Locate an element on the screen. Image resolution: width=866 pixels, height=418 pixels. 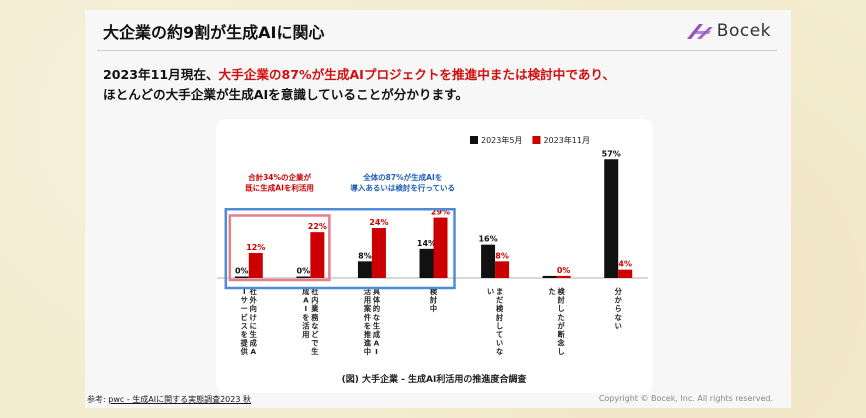
svg-text: 検討したが断念し is located at coordinates (561, 321).